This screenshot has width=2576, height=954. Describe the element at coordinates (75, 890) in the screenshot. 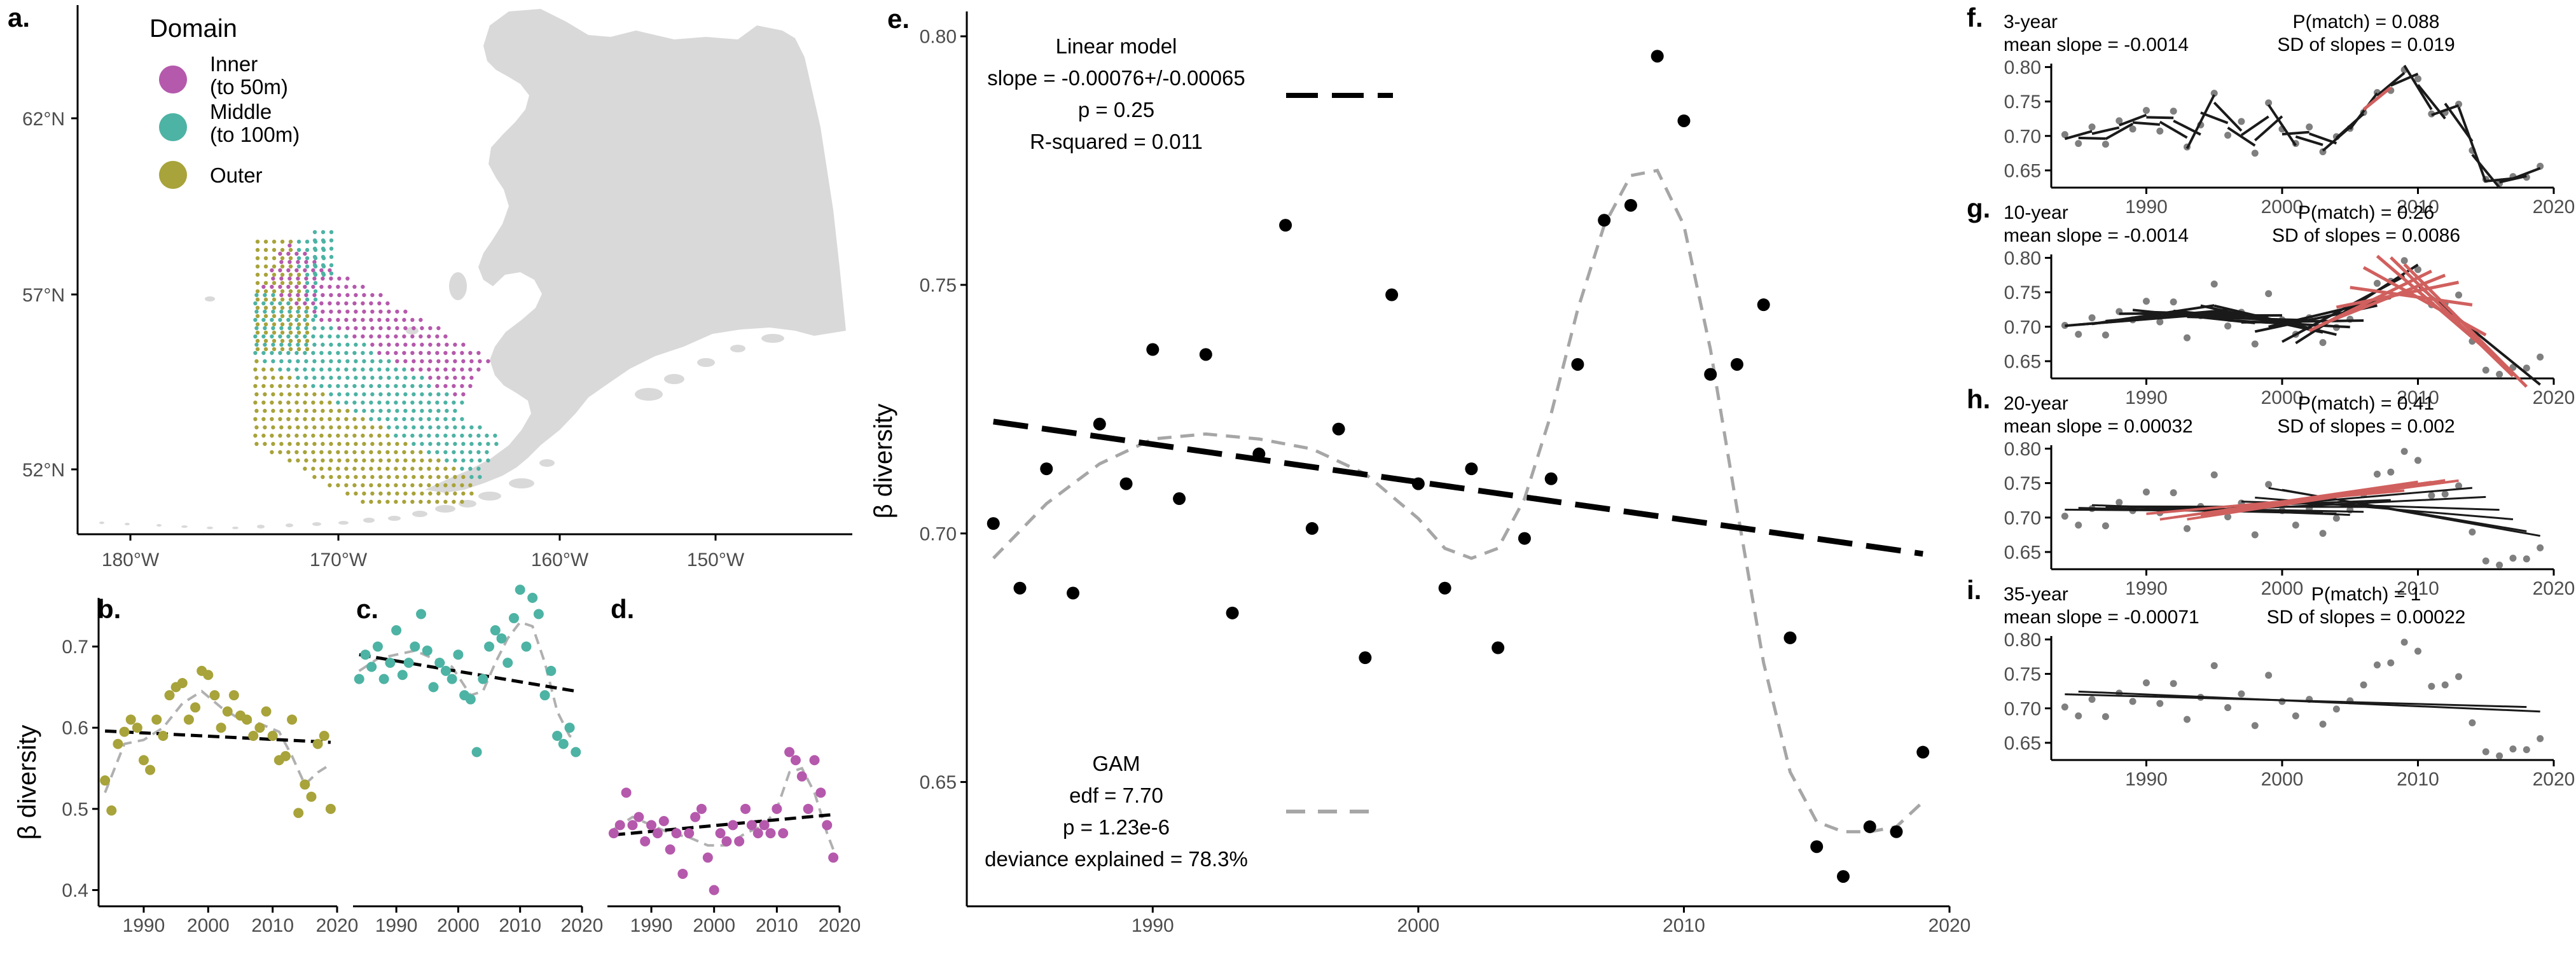

I see `y-tick-label: 0.4` at that location.